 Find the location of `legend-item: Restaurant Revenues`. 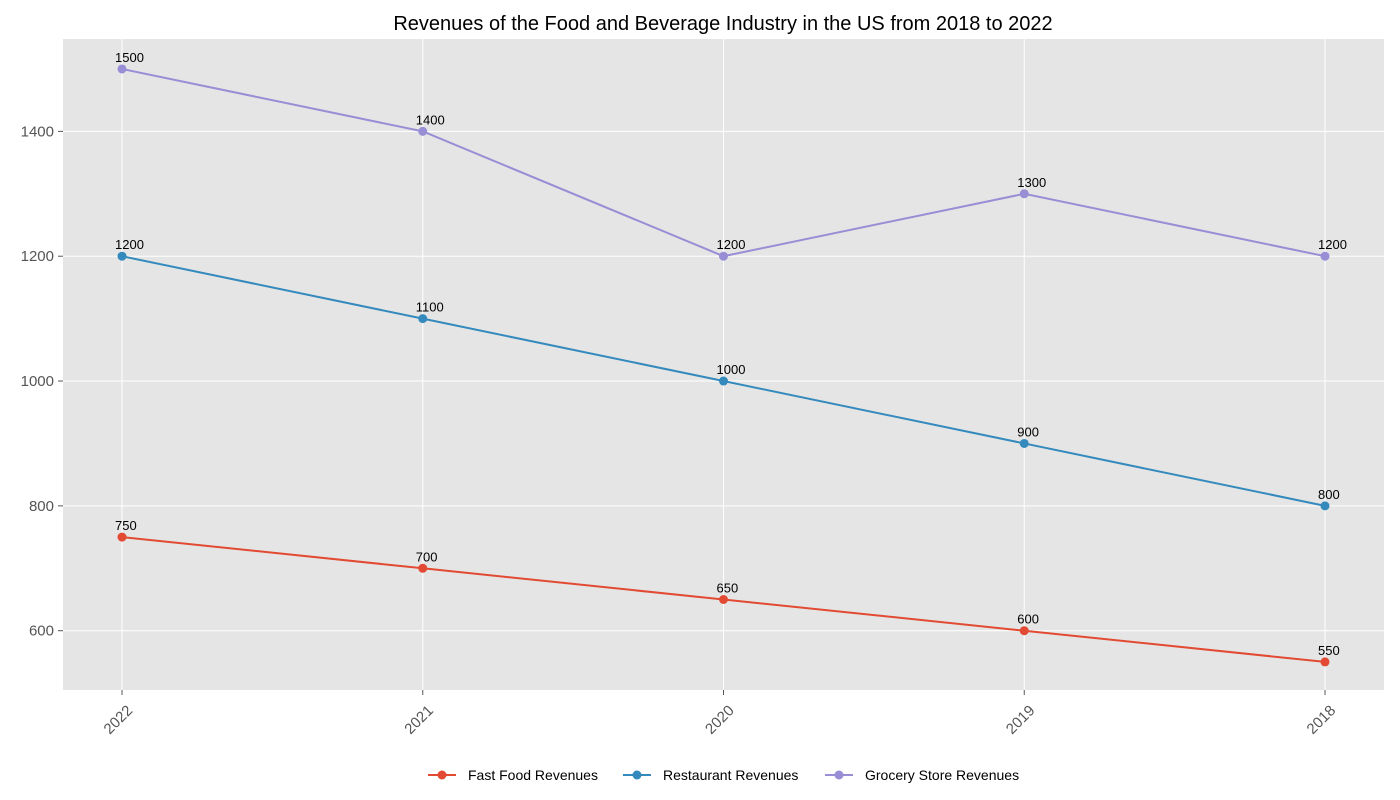

legend-item: Restaurant Revenues is located at coordinates (710, 775).